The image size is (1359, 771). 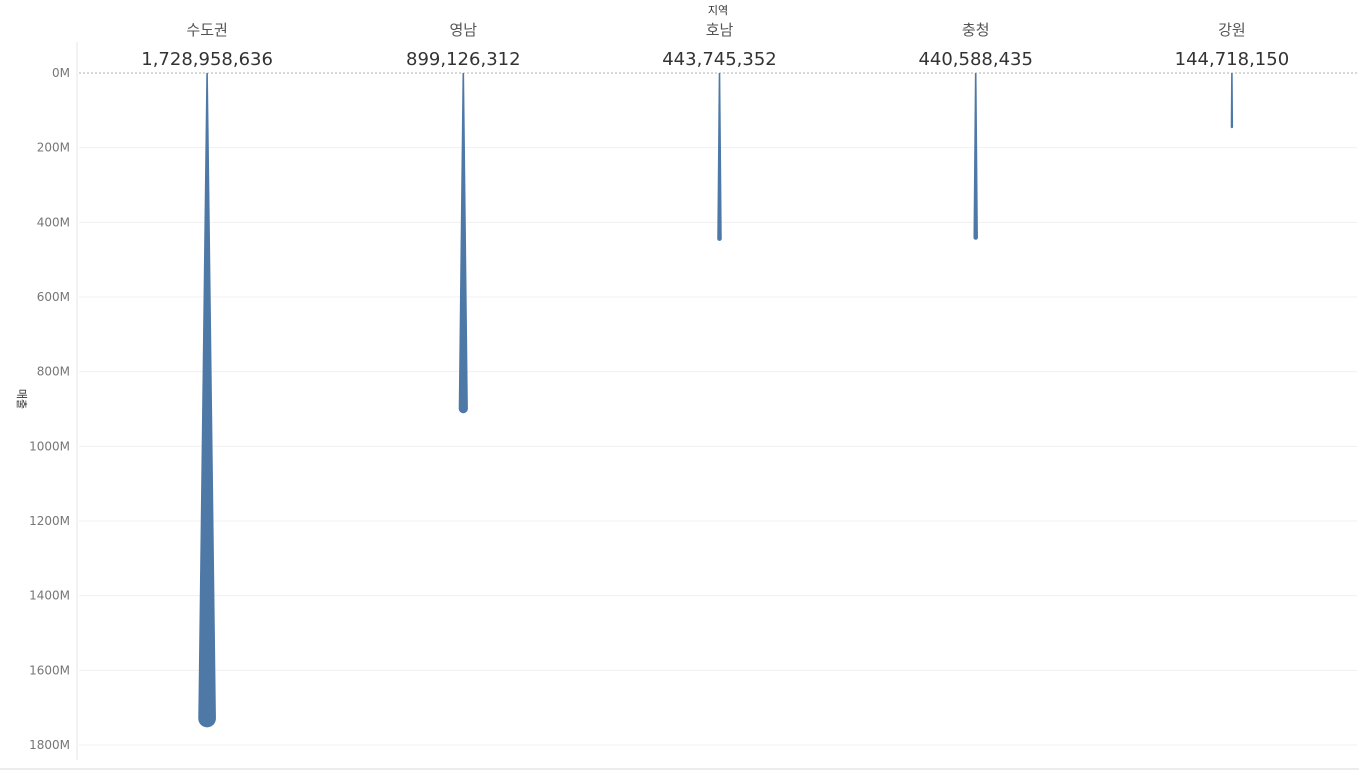 I want to click on value-label: 1,728,958,636, so click(x=207, y=59).